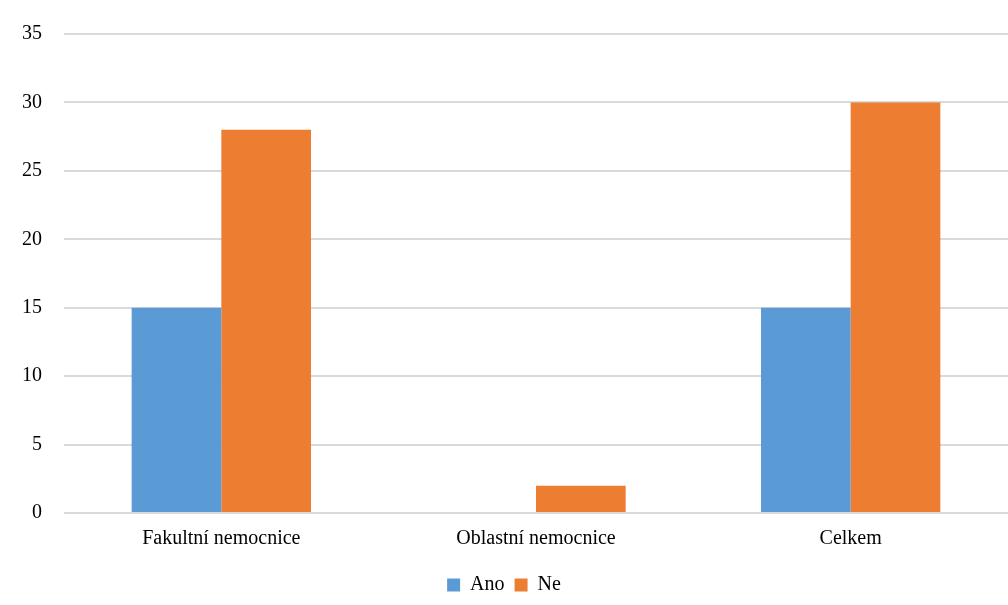 The height and width of the screenshot is (605, 1008). I want to click on y-tick-label: 30, so click(32, 100).